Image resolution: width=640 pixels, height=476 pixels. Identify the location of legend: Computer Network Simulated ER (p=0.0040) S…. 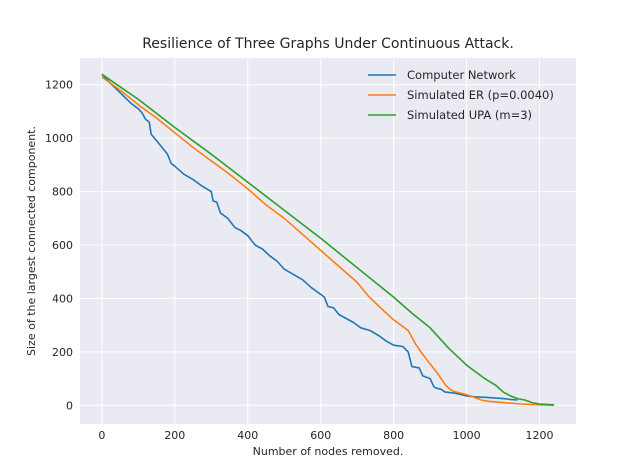
(461, 95).